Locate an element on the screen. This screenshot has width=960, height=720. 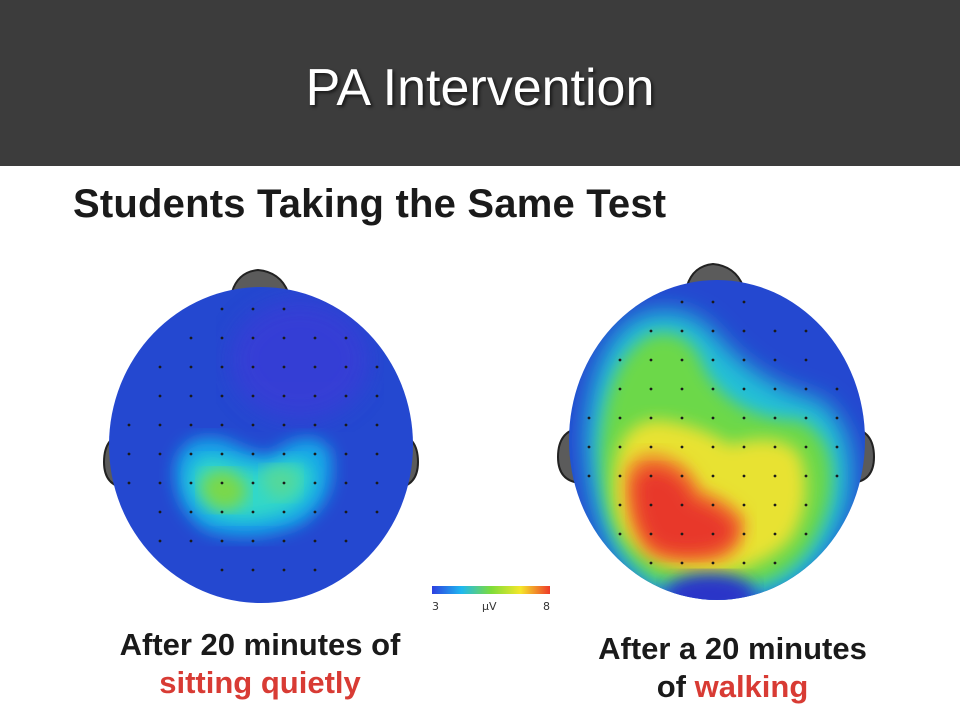
right-nose-icon is located at coordinates (715, 274).